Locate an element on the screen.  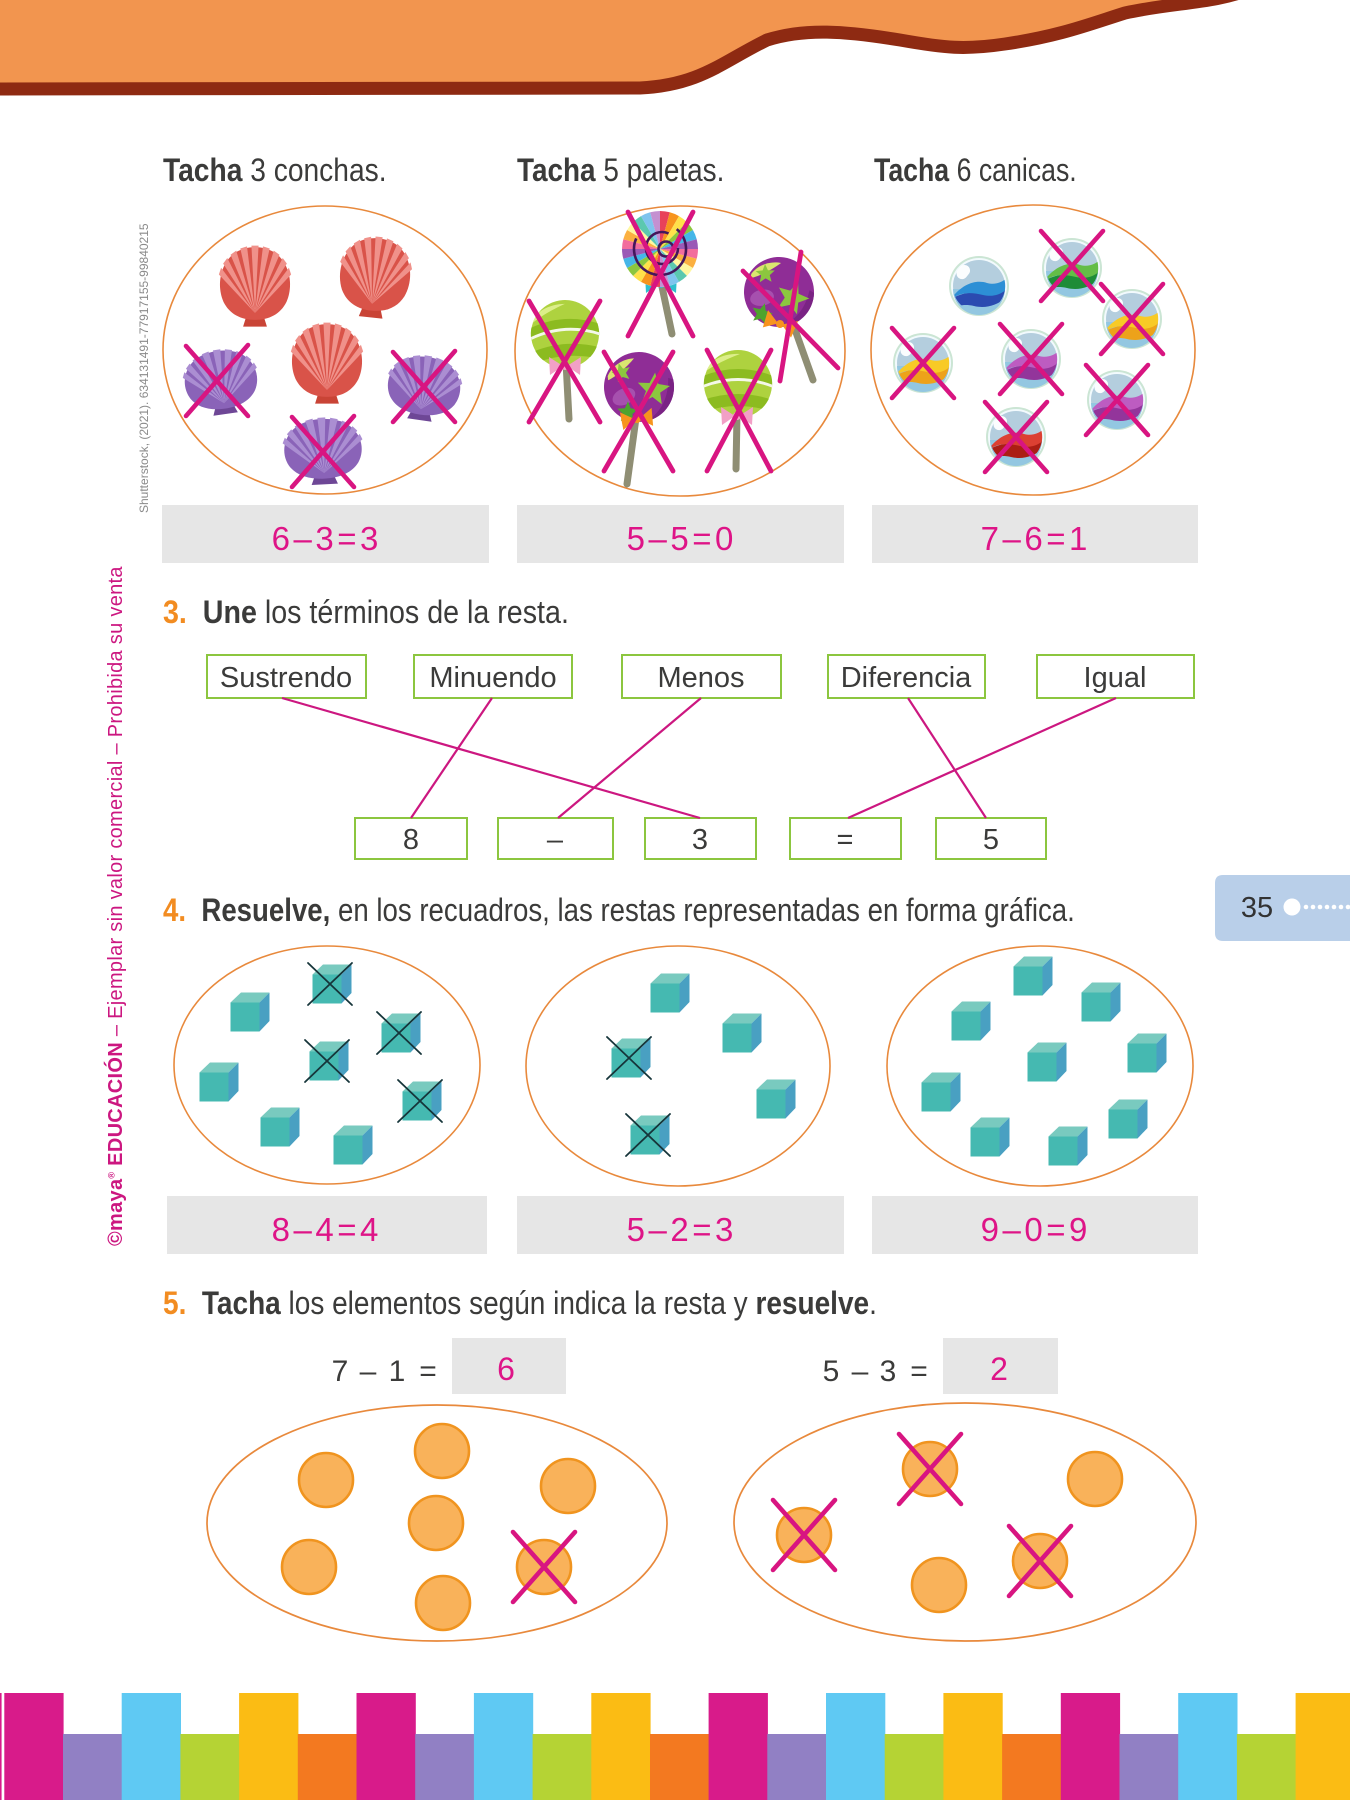
svg-text: Diferencia is located at coordinates (906, 678).